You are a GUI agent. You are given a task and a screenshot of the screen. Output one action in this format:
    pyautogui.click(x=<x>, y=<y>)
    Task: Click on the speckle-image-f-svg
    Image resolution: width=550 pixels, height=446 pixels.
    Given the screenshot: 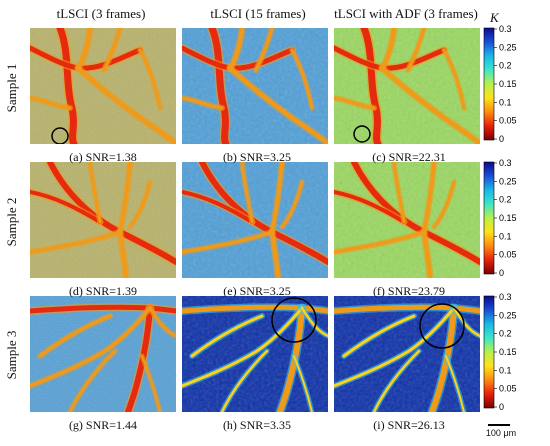 What is the action you would take?
    pyautogui.click(x=407, y=220)
    